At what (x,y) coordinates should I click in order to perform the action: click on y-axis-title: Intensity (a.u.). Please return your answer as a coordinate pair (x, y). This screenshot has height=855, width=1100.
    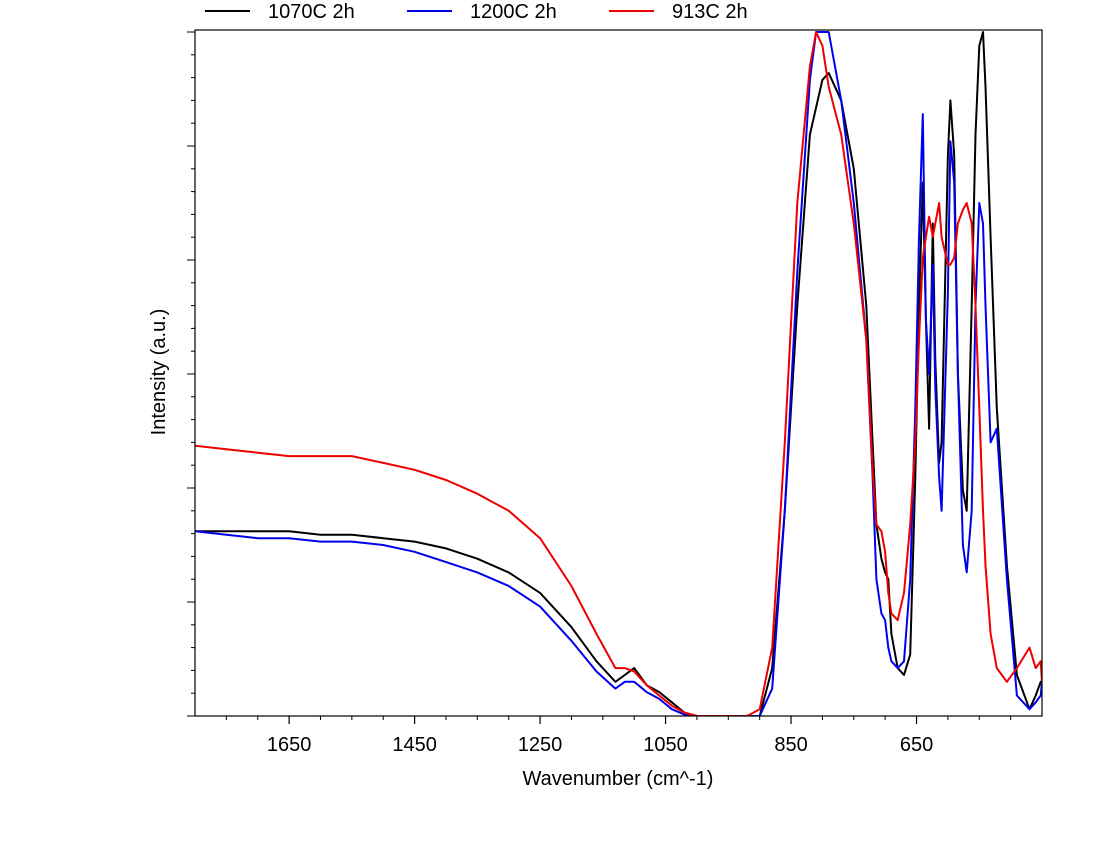
    Looking at the image, I should click on (159, 372).